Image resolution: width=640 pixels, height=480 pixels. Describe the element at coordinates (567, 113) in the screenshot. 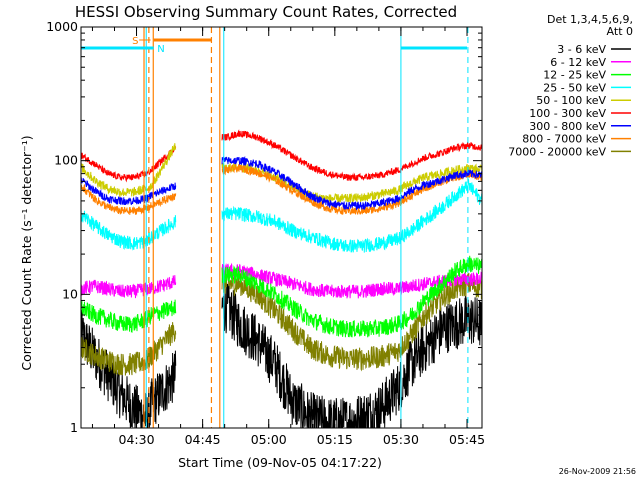

I see `legend-label-5: 100 - 300 keV` at that location.